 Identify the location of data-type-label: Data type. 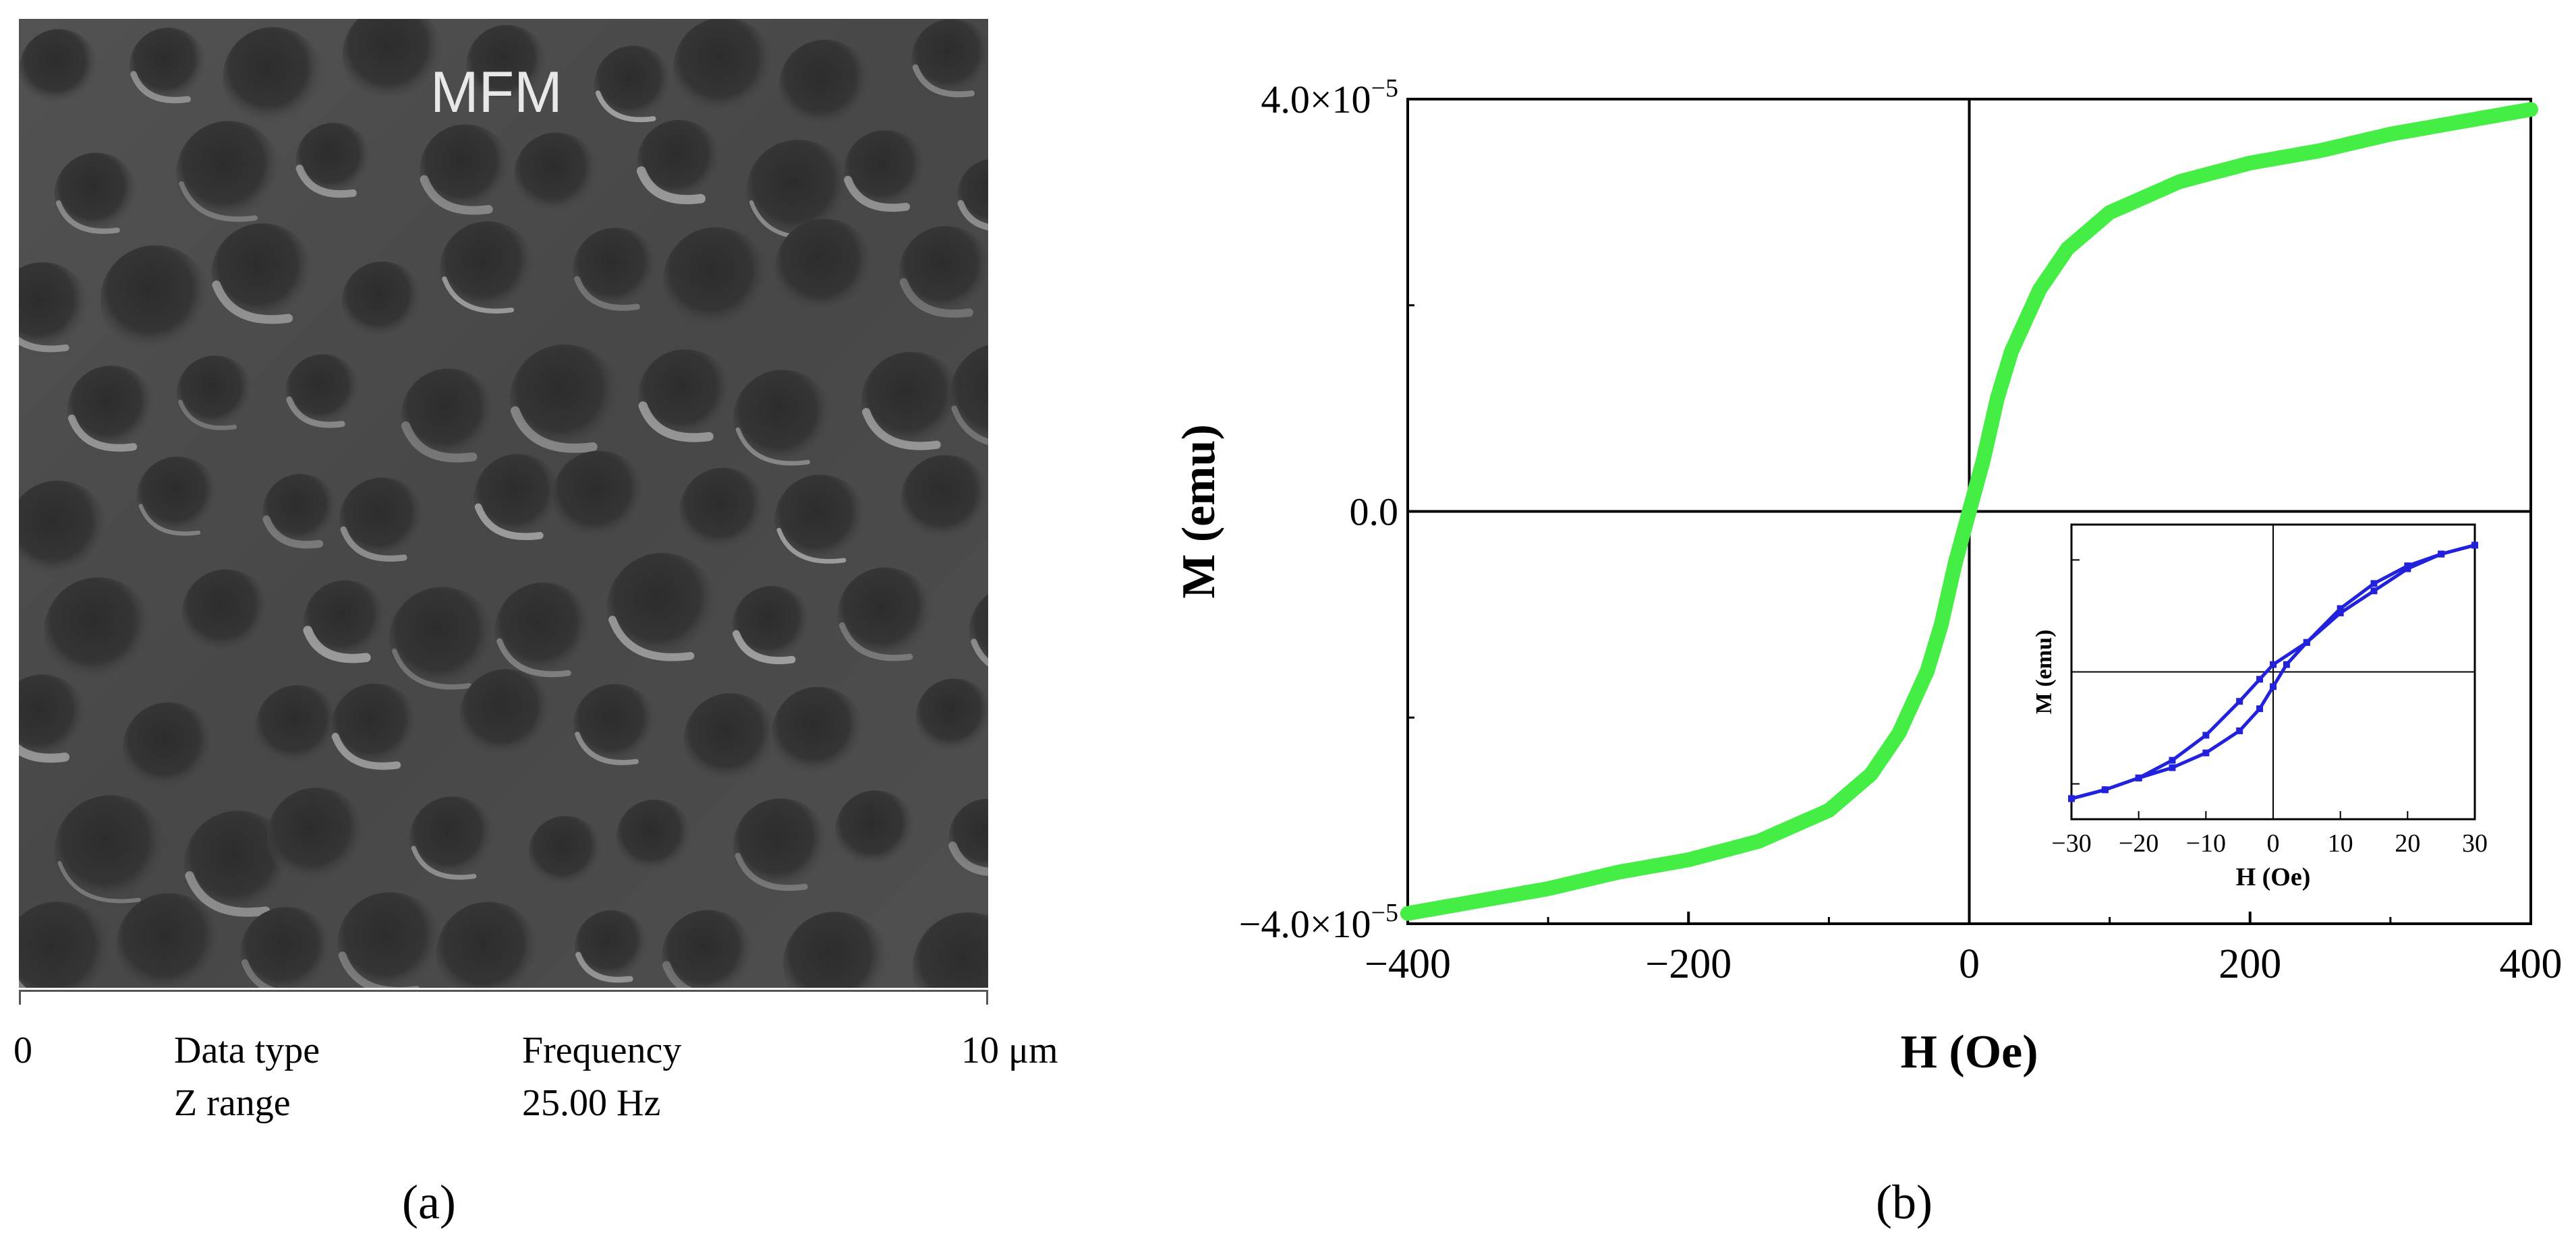
(247, 1050).